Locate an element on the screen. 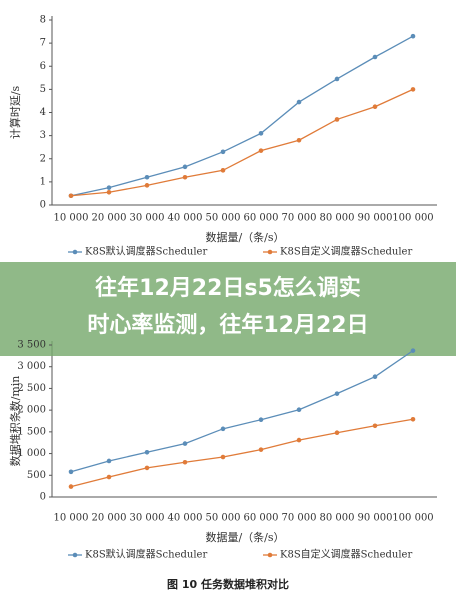 This screenshot has width=456, height=606. y-axis-title: 数据堆积条数/min is located at coordinates (15, 421).